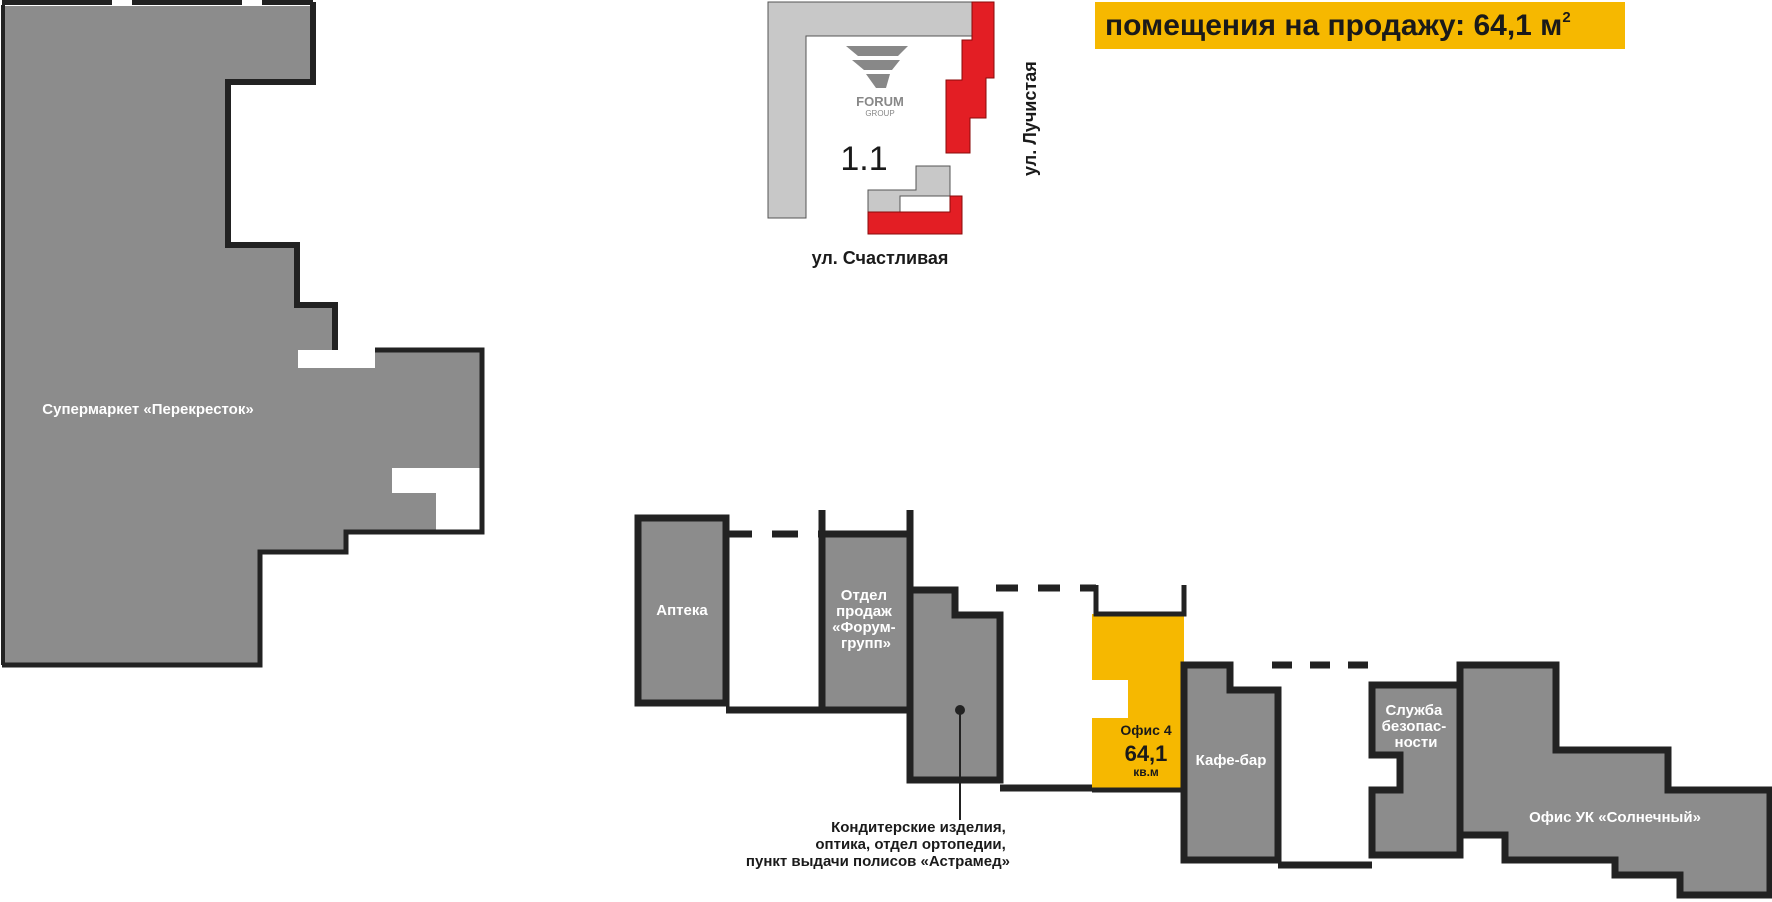 The image size is (1772, 902). I want to click on uk-office-label: Офис УК «Солнечный», so click(1615, 817).